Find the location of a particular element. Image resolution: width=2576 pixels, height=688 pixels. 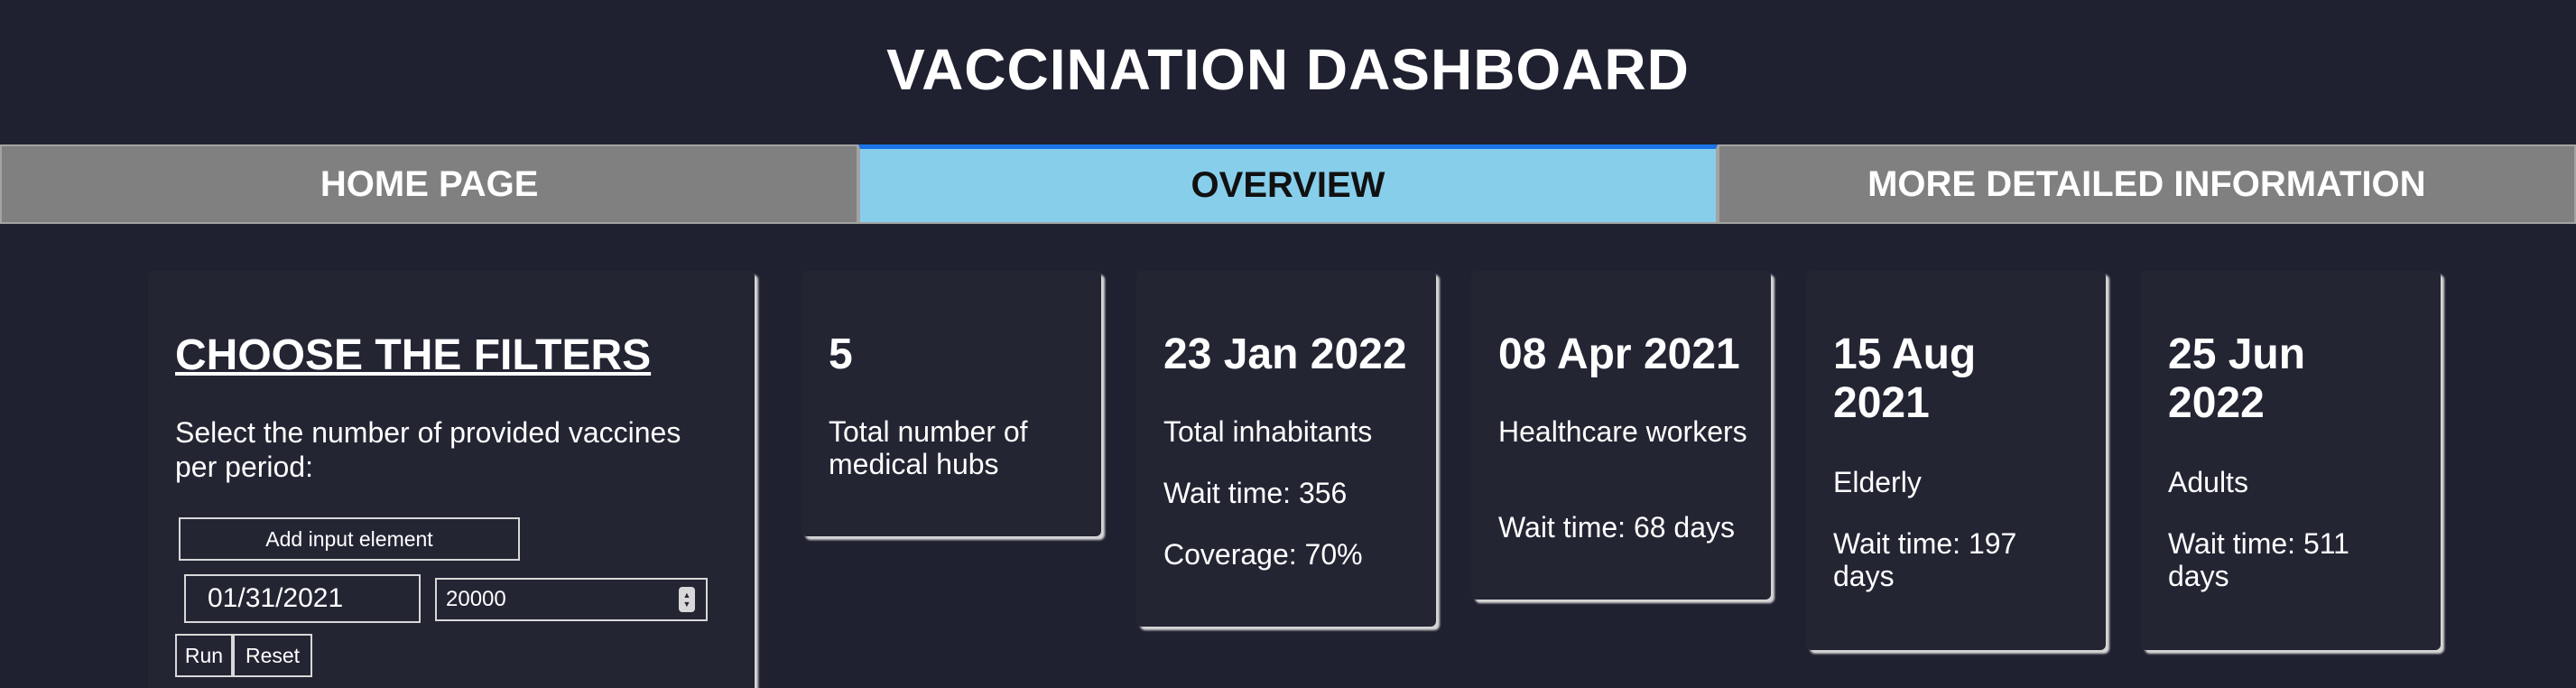

stat-label: Adults is located at coordinates (2208, 482).